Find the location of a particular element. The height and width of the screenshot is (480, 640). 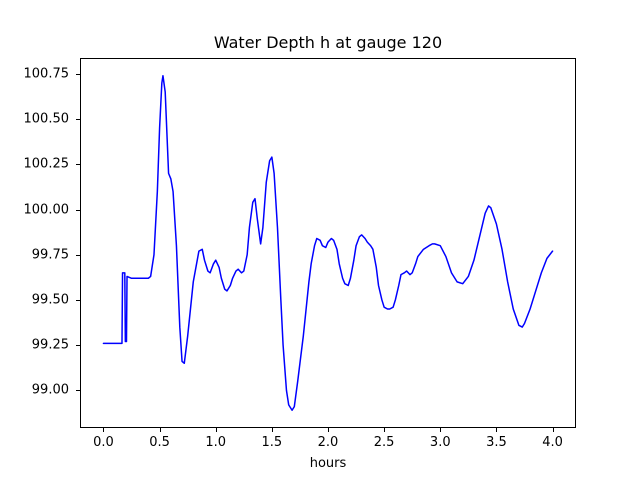

x-tick-label: 2.0 is located at coordinates (328, 442).